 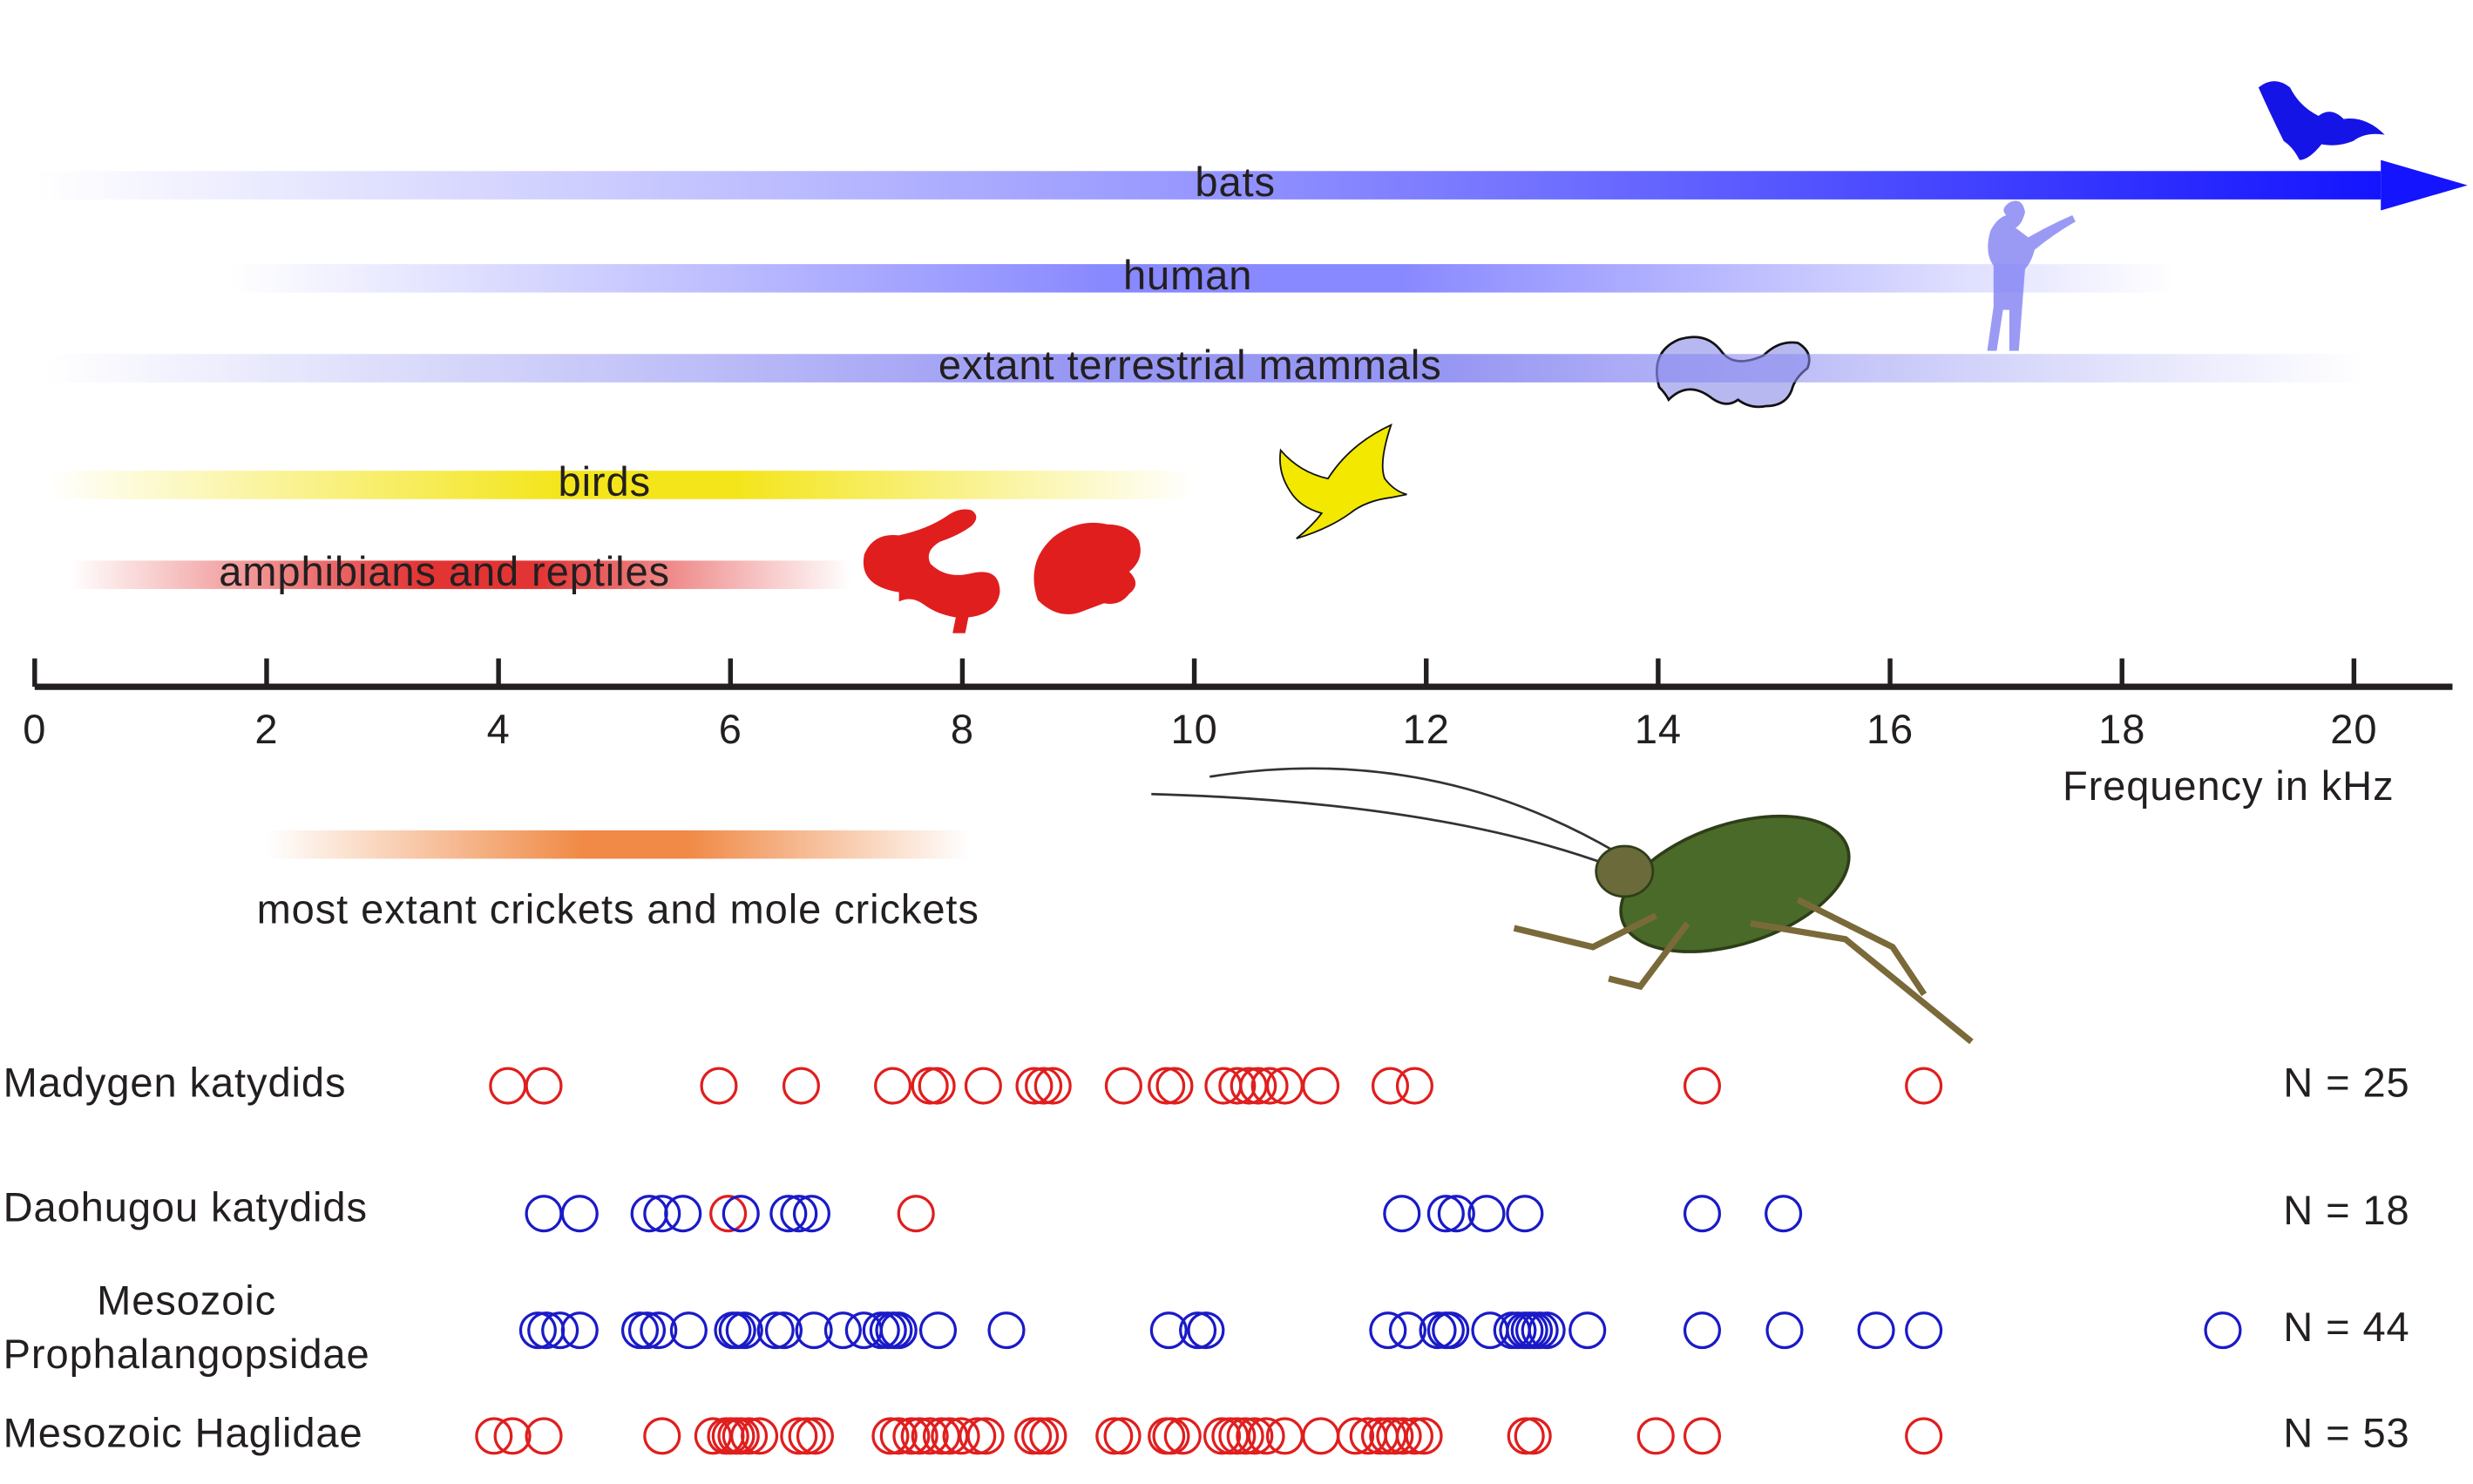 What do you see at coordinates (2321, 120) in the screenshot?
I see `bat-silhouette` at bounding box center [2321, 120].